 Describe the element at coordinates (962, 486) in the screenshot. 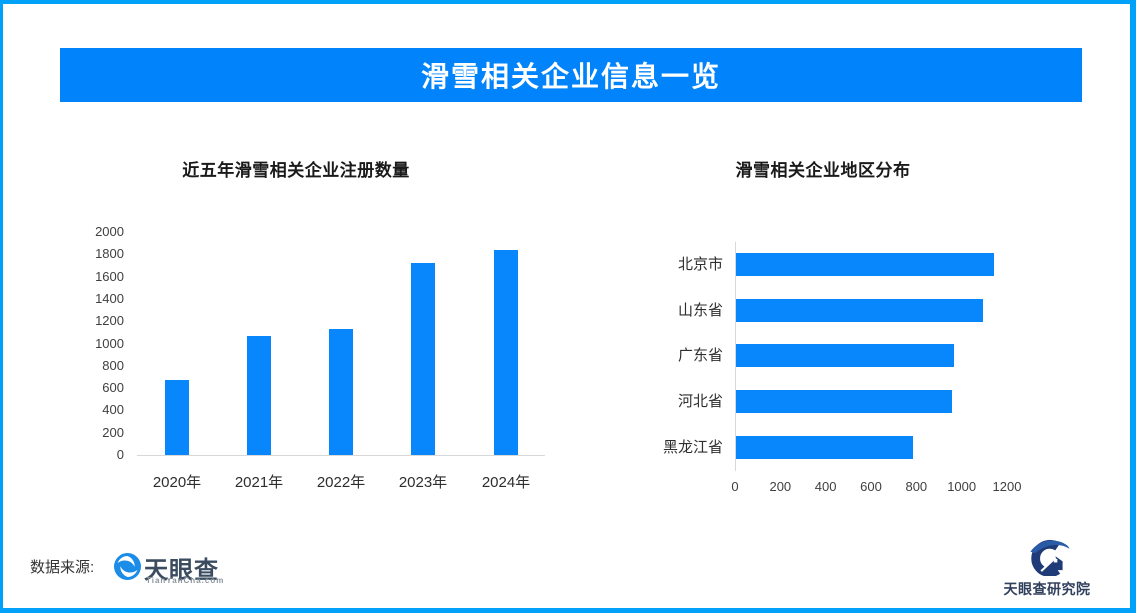

I see `x-axis-tick-label: 1000` at that location.